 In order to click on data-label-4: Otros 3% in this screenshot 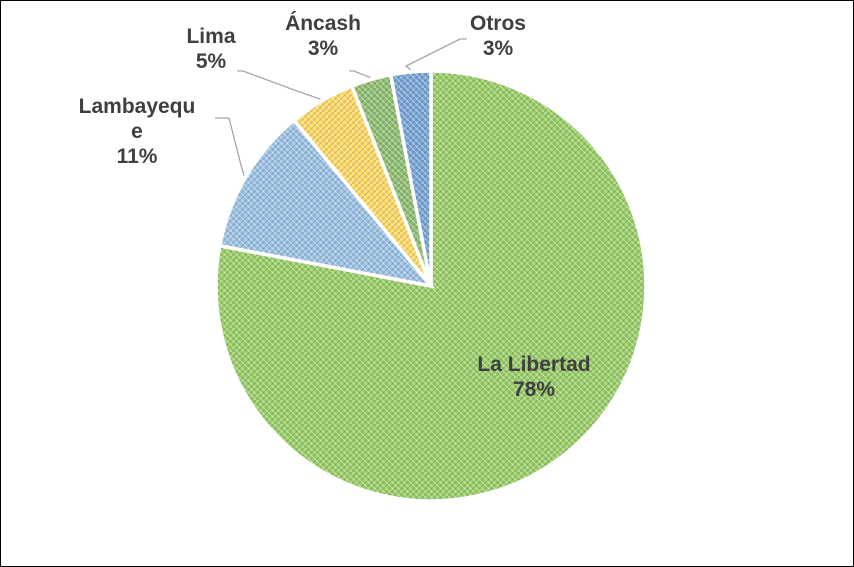, I will do `click(498, 36)`.